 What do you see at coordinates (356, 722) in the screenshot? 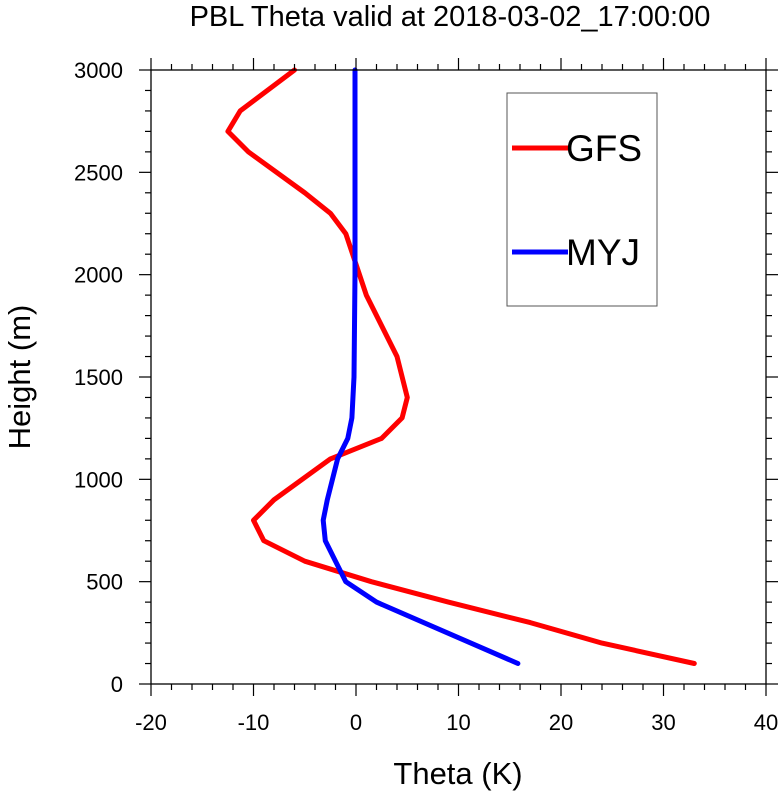
I see `x-tick-label: 0` at bounding box center [356, 722].